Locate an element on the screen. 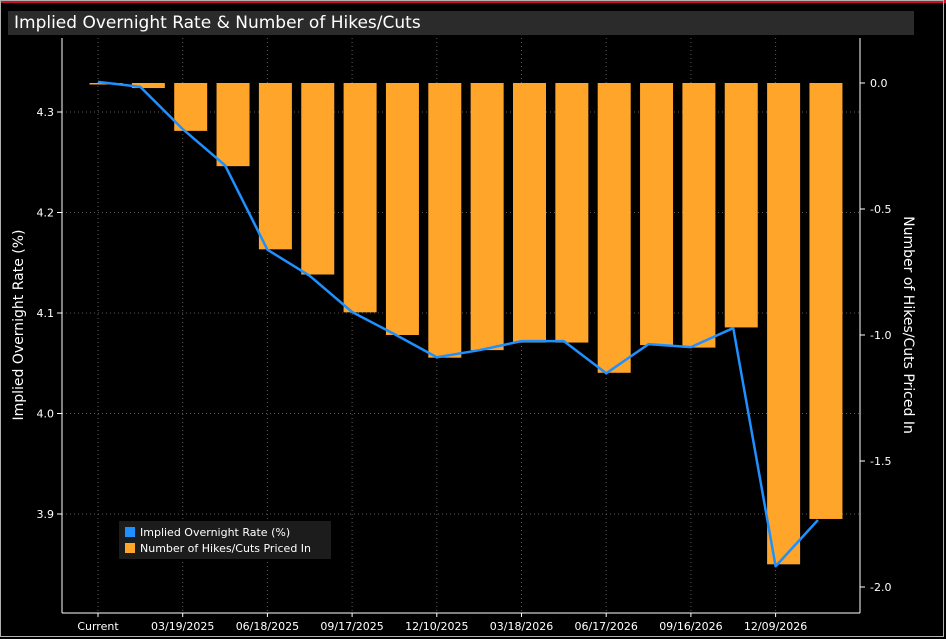 The width and height of the screenshot is (946, 639). x-tick-label: 06/18/2025 is located at coordinates (267, 626).